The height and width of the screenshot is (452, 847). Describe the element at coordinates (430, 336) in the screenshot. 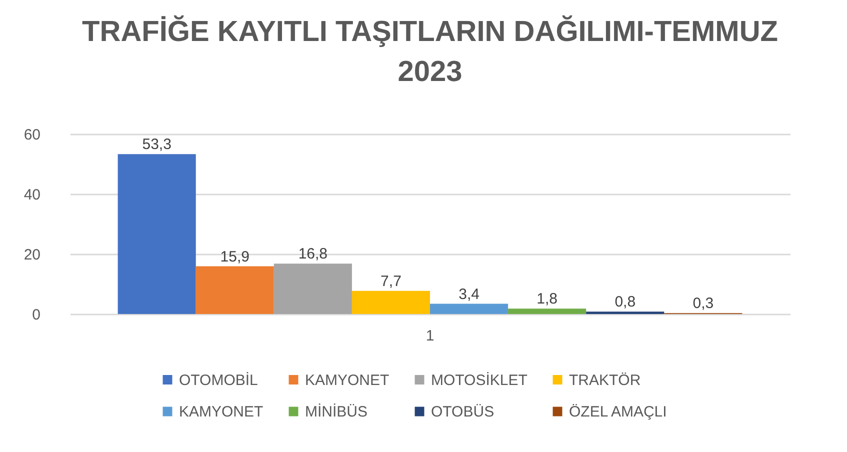

I see `x-tick-label: 1` at that location.